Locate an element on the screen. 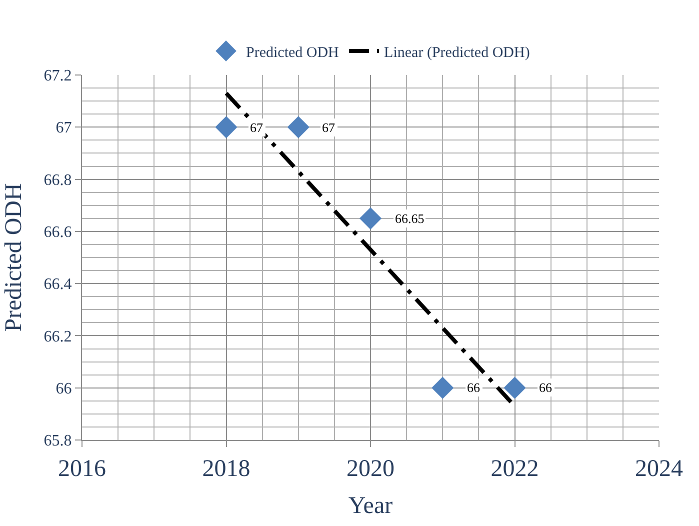 The height and width of the screenshot is (526, 699). x-tick-label: 2016 is located at coordinates (82, 469).